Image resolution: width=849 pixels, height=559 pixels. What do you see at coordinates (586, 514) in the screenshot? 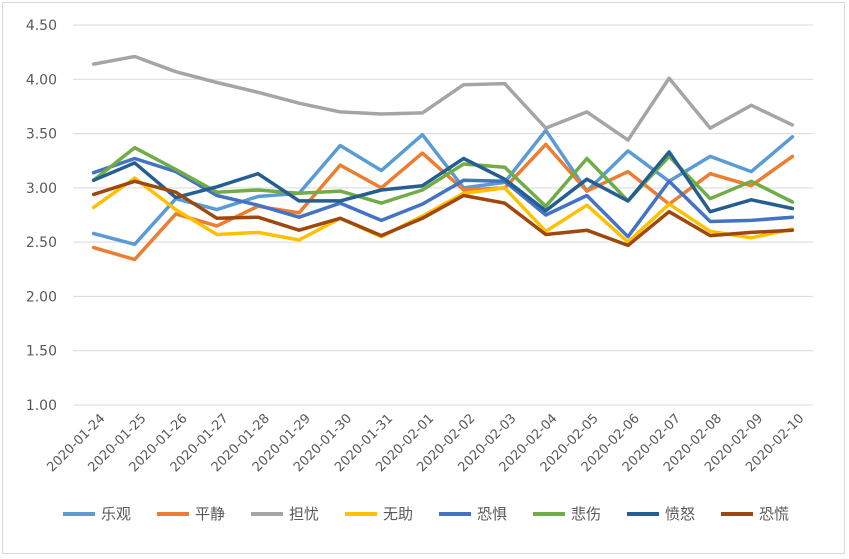
I see `legend-label: 悲伤` at bounding box center [586, 514].